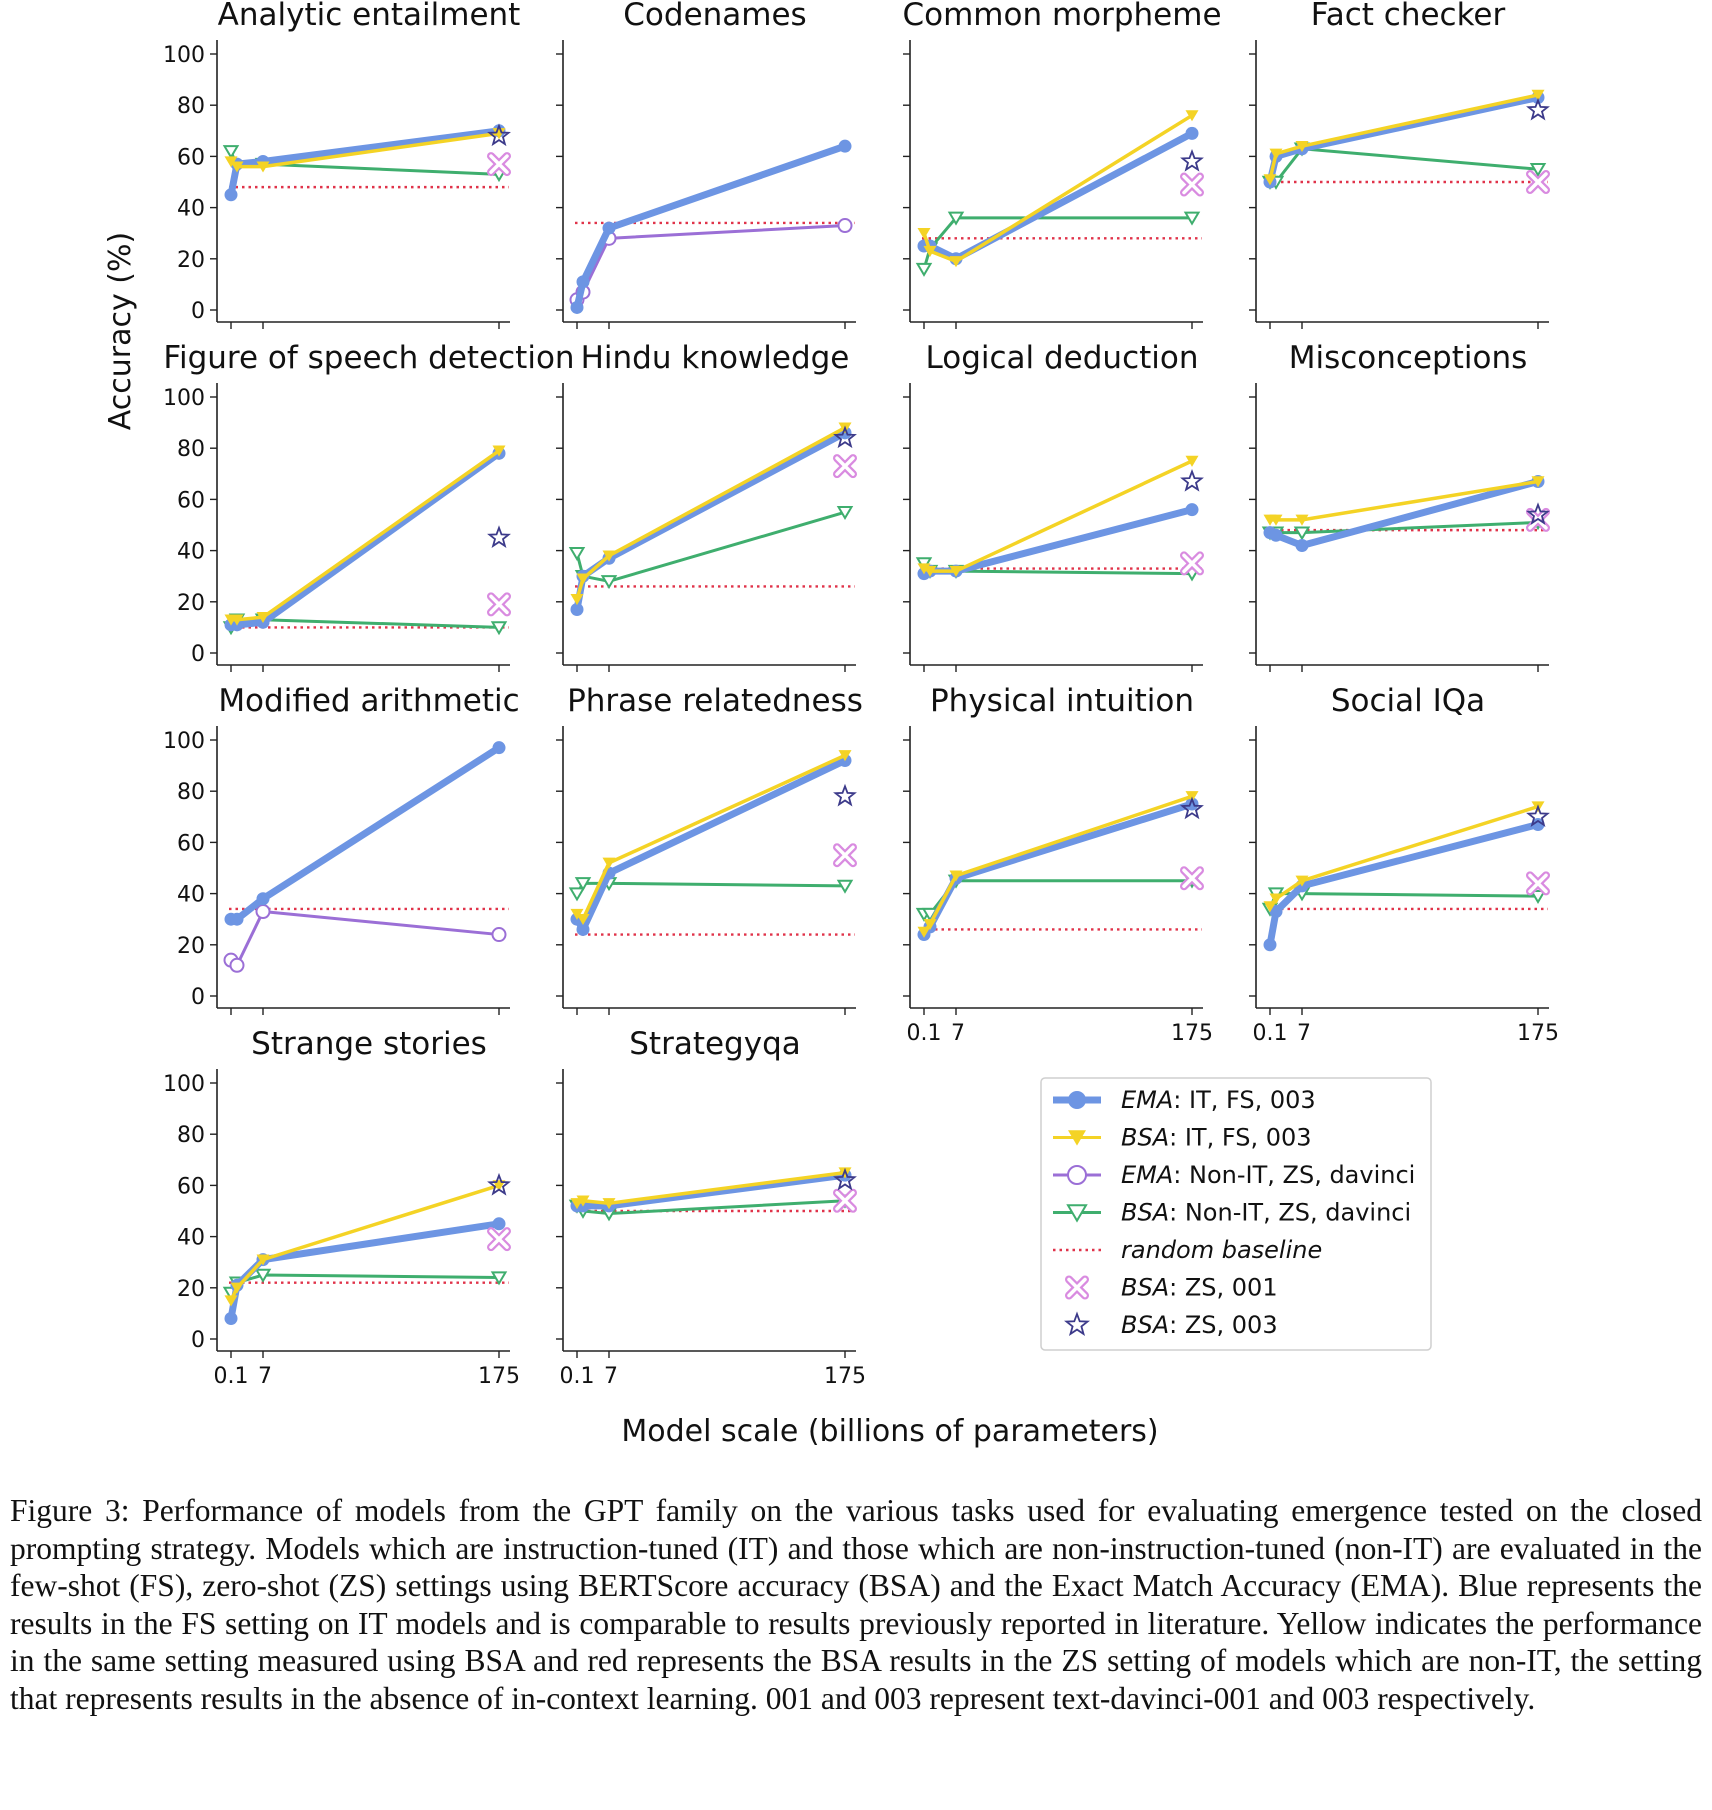  I want to click on panel-strange-stories: Strange stories 0 20 40 60 80 100 0.1 7 175, so click(341, 1207).